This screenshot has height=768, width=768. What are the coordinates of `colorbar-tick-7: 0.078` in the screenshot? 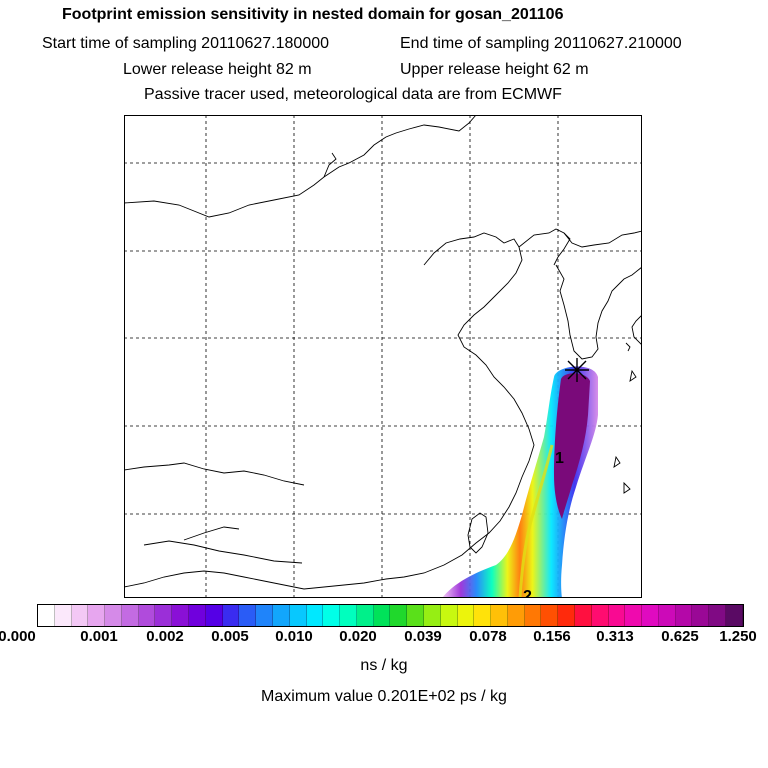 It's located at (488, 636).